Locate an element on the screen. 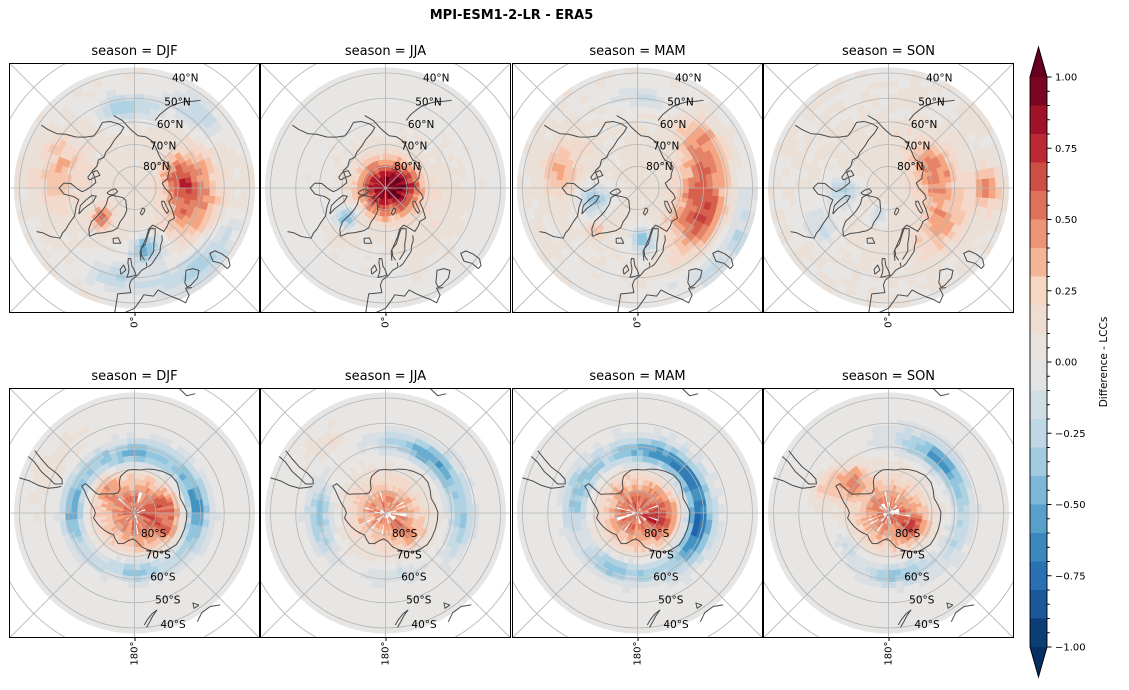  map-panel-north-djf: season = DJF 0° is located at coordinates (134, 186).